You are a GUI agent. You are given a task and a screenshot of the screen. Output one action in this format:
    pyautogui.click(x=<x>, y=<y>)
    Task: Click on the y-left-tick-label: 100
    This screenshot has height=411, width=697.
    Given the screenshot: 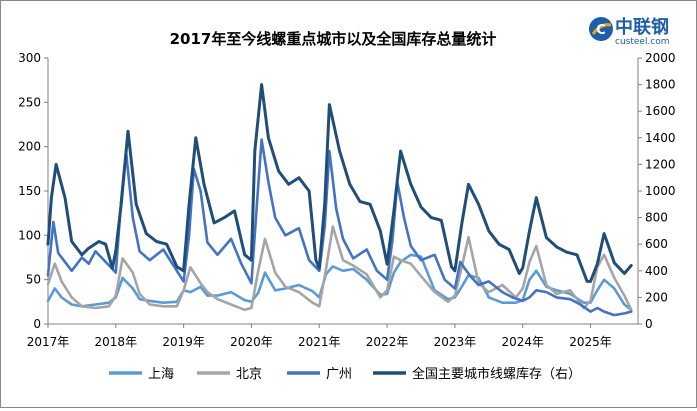 What is the action you would take?
    pyautogui.click(x=29, y=235)
    